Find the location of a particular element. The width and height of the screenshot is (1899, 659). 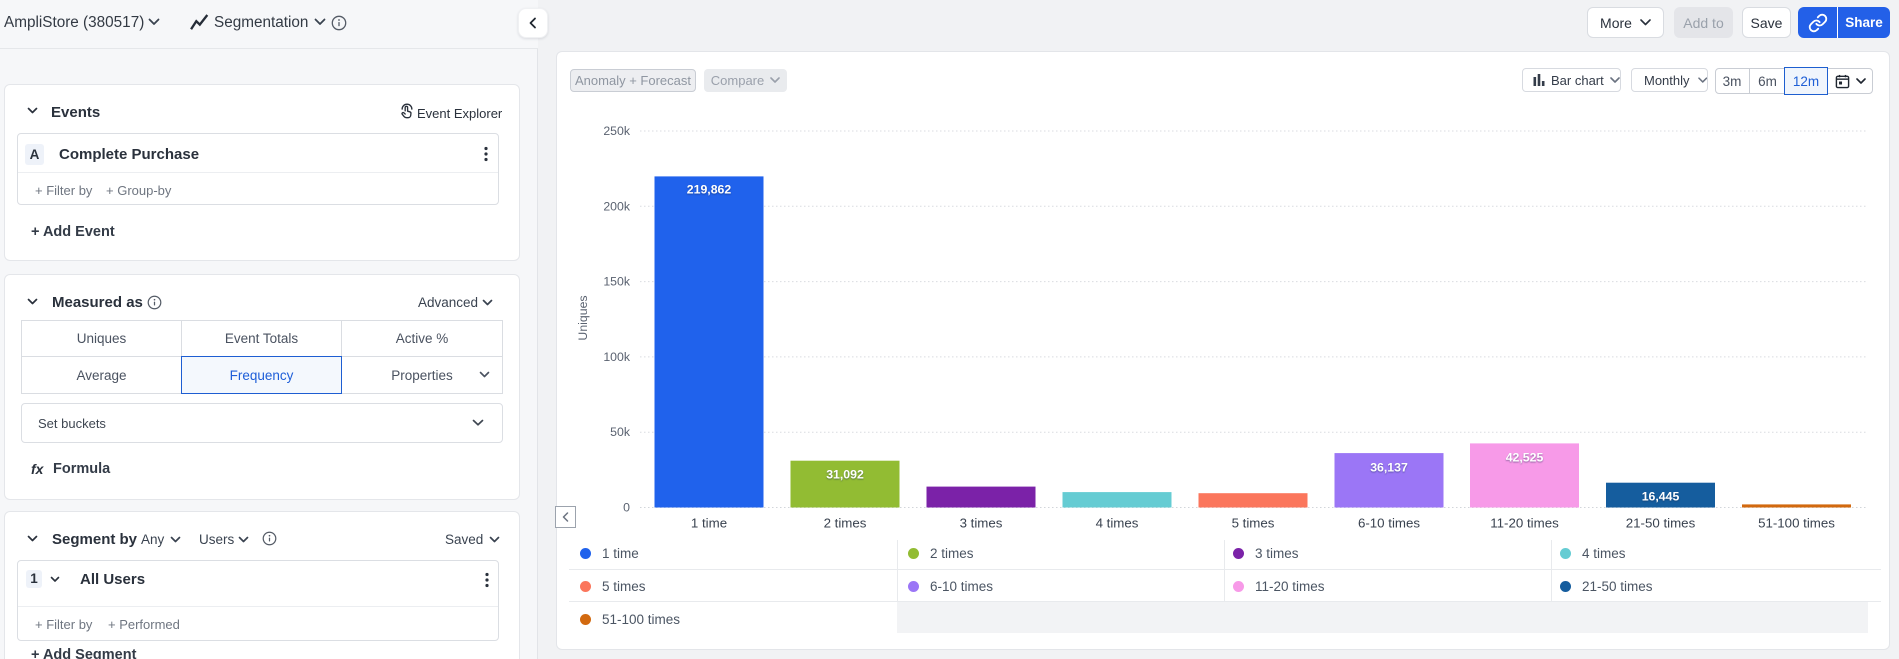

svg-text: 4 times is located at coordinates (1117, 523).